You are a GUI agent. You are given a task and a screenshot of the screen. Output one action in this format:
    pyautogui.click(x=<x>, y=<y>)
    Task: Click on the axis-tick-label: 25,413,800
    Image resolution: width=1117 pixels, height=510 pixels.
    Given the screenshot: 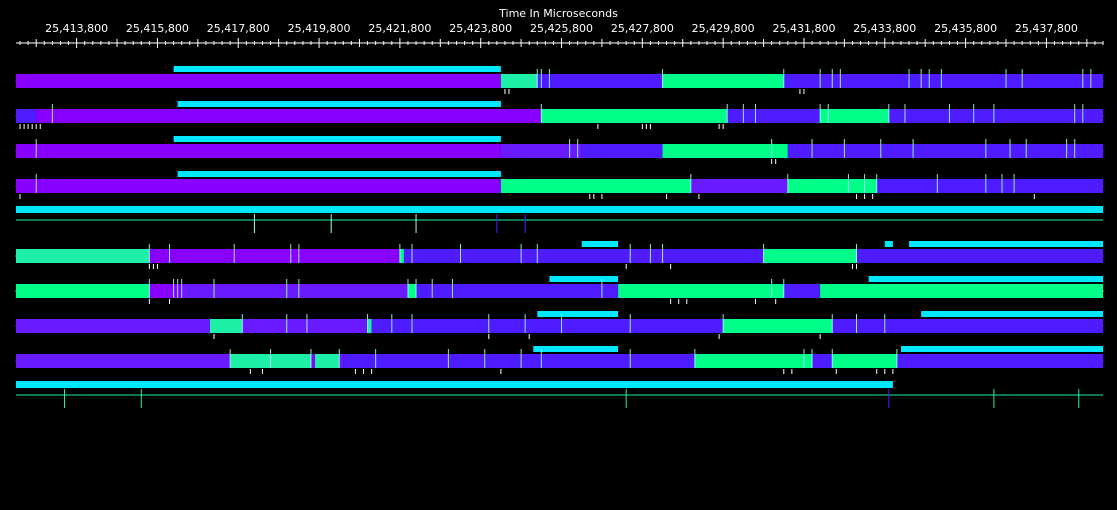 What is the action you would take?
    pyautogui.click(x=77, y=28)
    